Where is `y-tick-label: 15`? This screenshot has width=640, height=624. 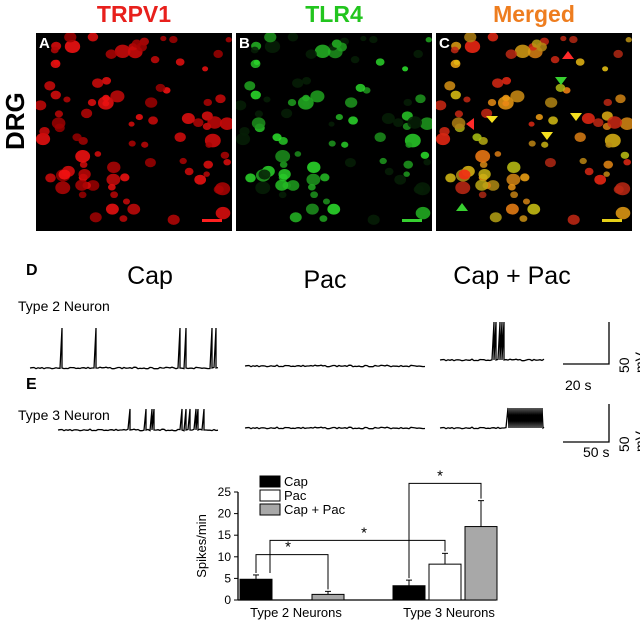
y-tick-label: 15 is located at coordinates (225, 535).